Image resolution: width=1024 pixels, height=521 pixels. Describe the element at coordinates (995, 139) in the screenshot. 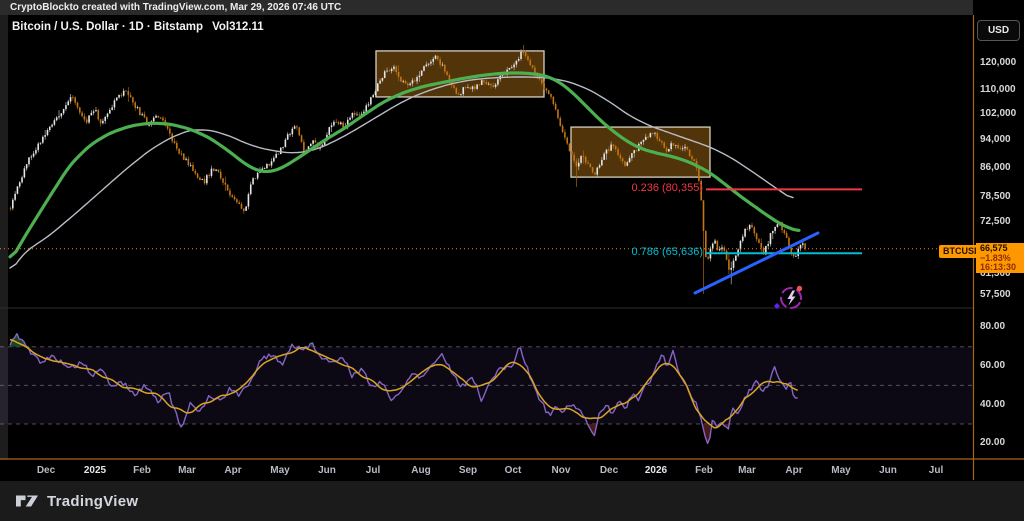

I see `price-tick-94000: 94,000` at that location.